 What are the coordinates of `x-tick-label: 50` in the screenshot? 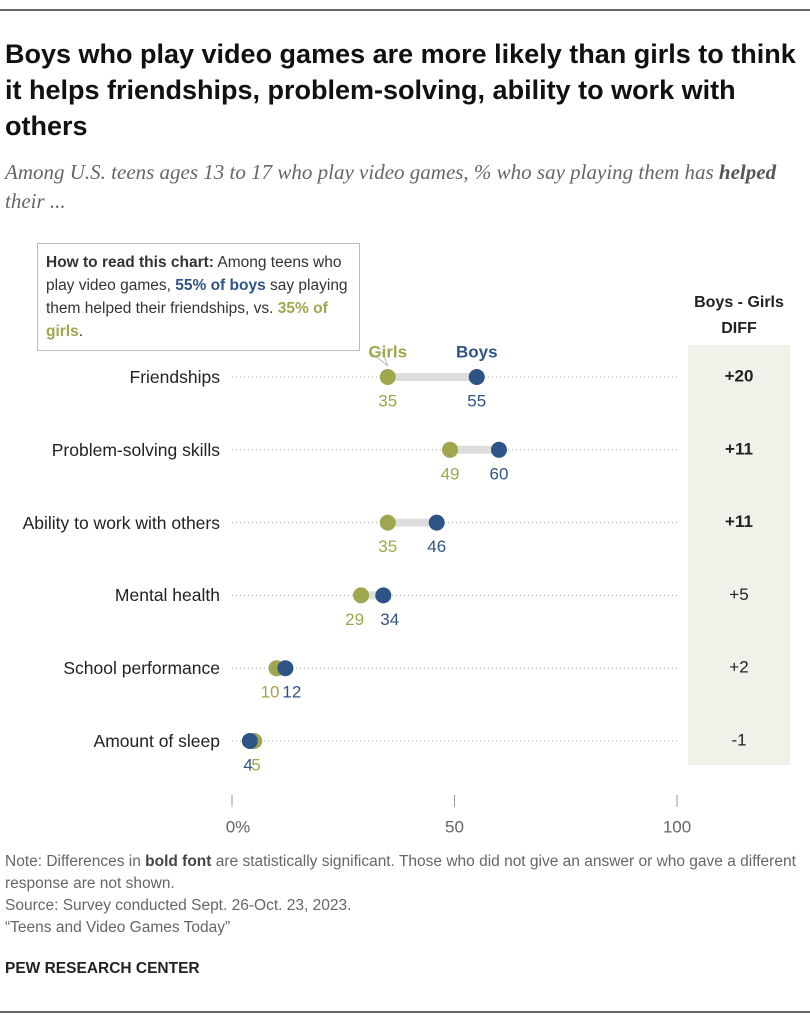 It's located at (454, 826).